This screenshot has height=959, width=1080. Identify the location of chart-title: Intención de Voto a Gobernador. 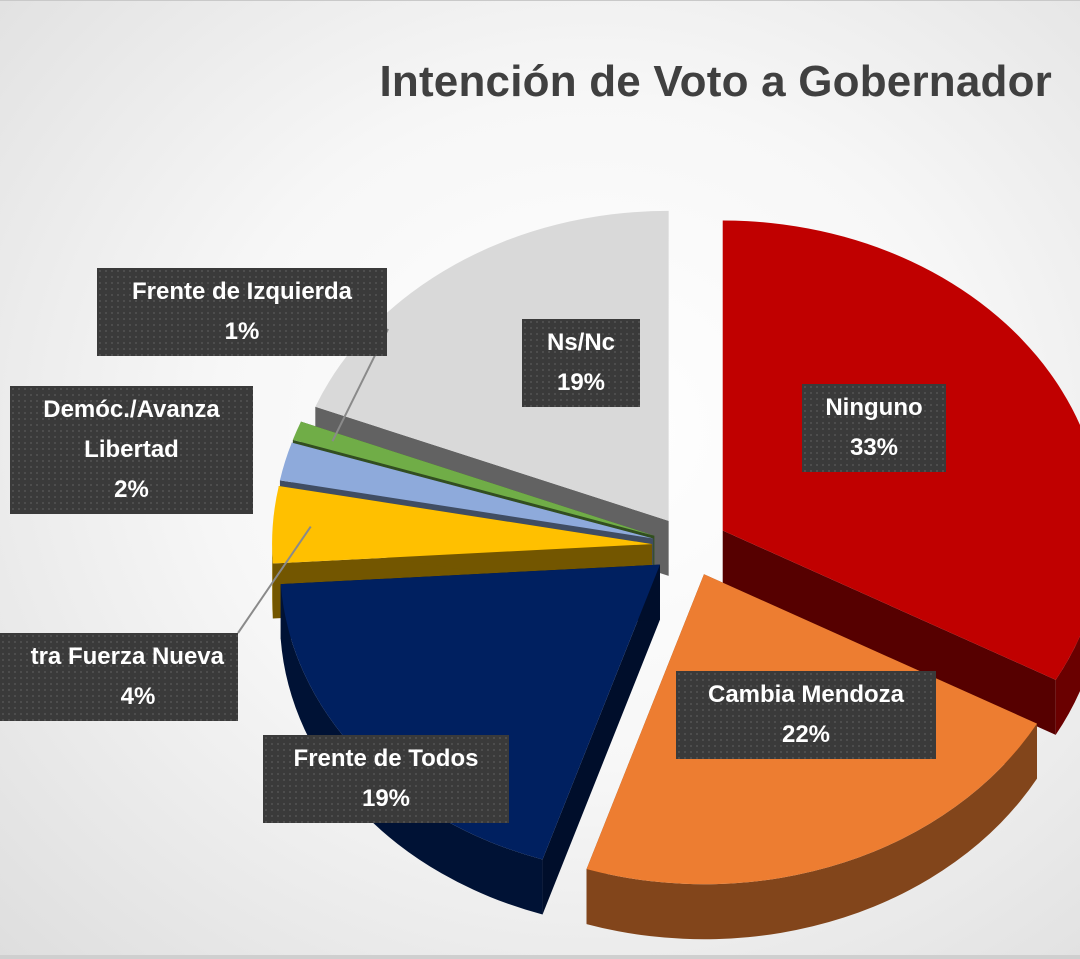
(715, 81).